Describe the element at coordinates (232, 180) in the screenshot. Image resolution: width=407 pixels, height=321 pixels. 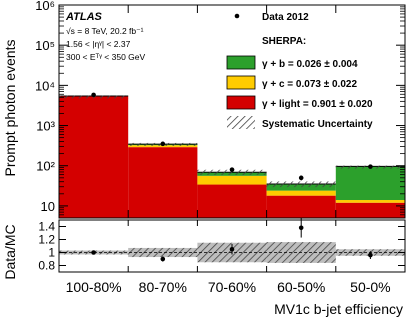
I see `bar-series1-cat2` at that location.